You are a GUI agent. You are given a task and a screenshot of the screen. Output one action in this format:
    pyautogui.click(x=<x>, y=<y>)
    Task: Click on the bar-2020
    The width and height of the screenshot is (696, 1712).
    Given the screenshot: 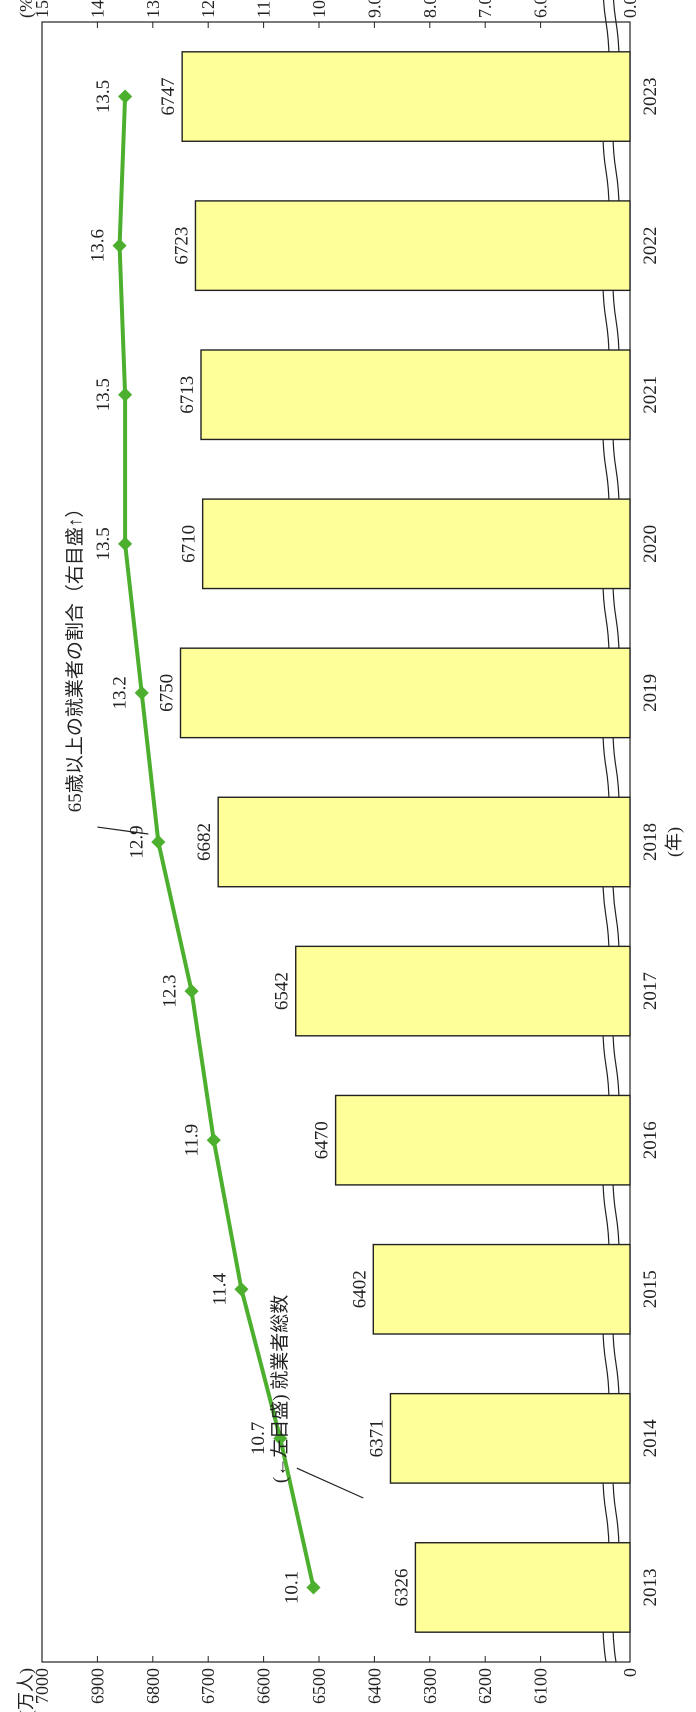 What is the action you would take?
    pyautogui.click(x=416, y=544)
    